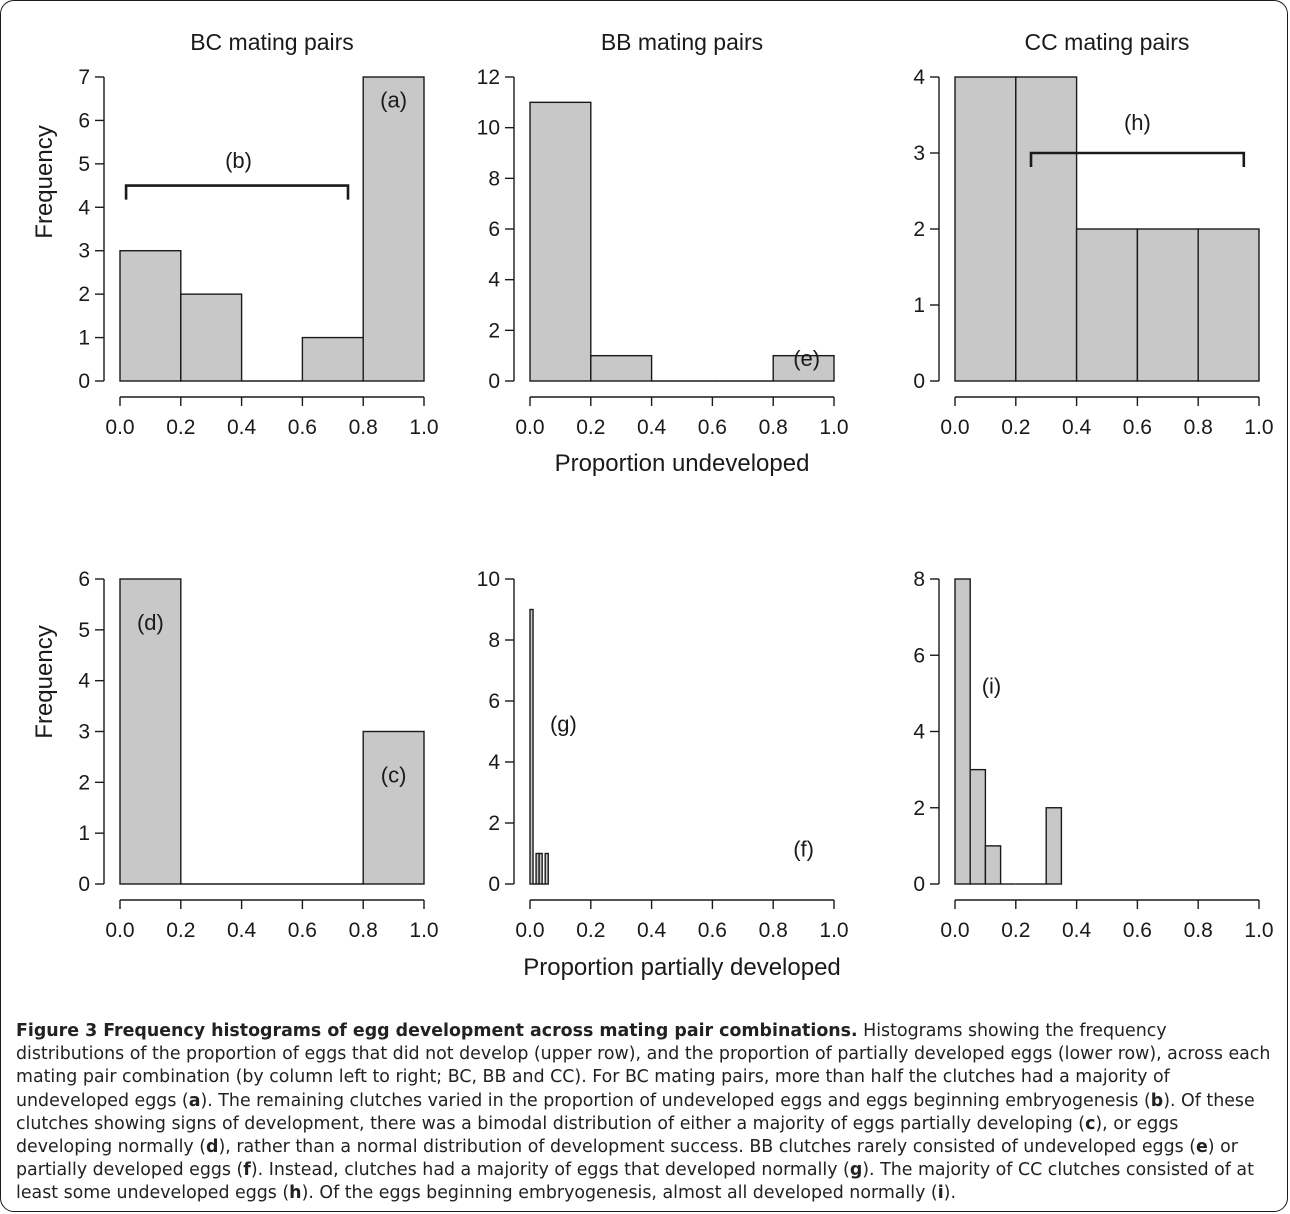 The width and height of the screenshot is (1290, 1214). What do you see at coordinates (627, 1159) in the screenshot?
I see `caption-text: ) or partially developed eggs (` at bounding box center [627, 1159].